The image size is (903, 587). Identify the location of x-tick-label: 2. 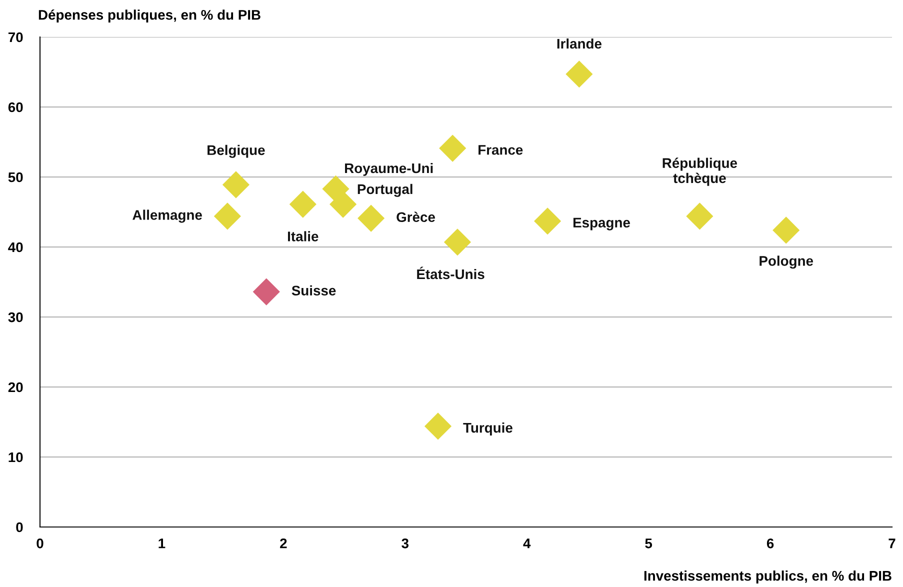
(283, 543).